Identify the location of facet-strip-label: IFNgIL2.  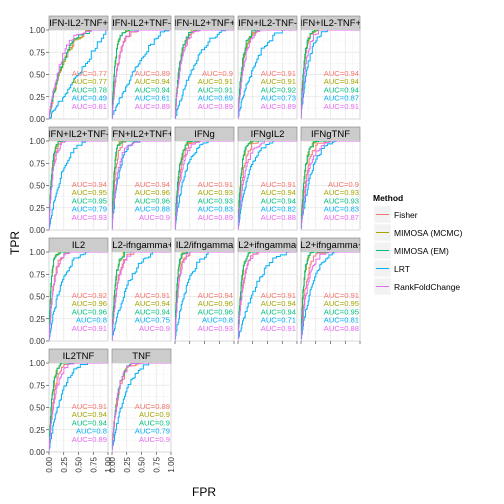
(268, 134).